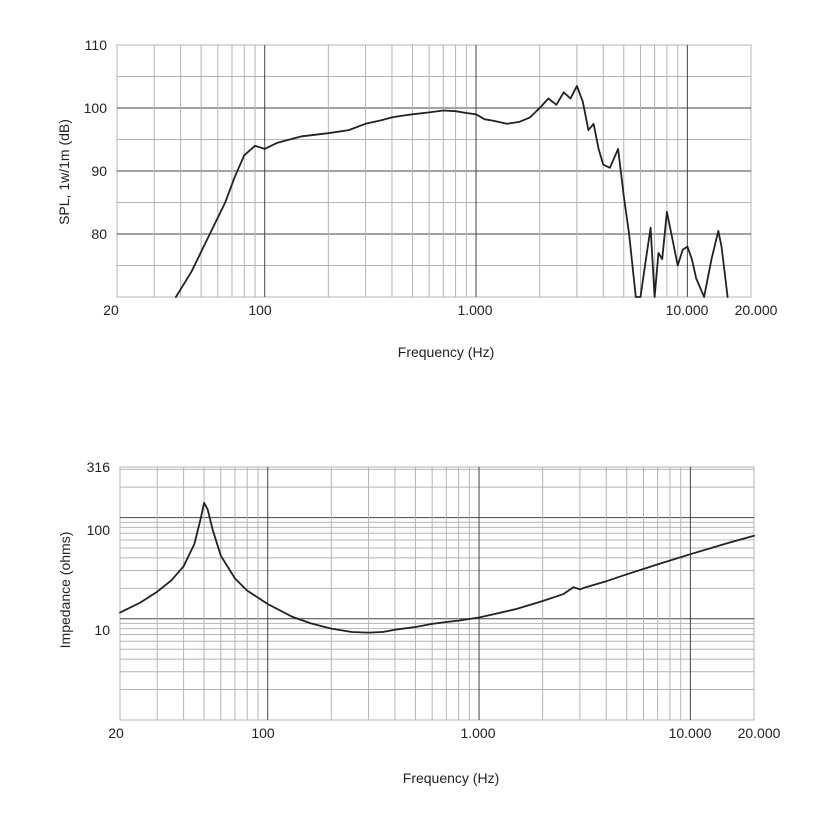 The height and width of the screenshot is (816, 818). I want to click on spl-y-tick-label: 90, so click(99, 171).